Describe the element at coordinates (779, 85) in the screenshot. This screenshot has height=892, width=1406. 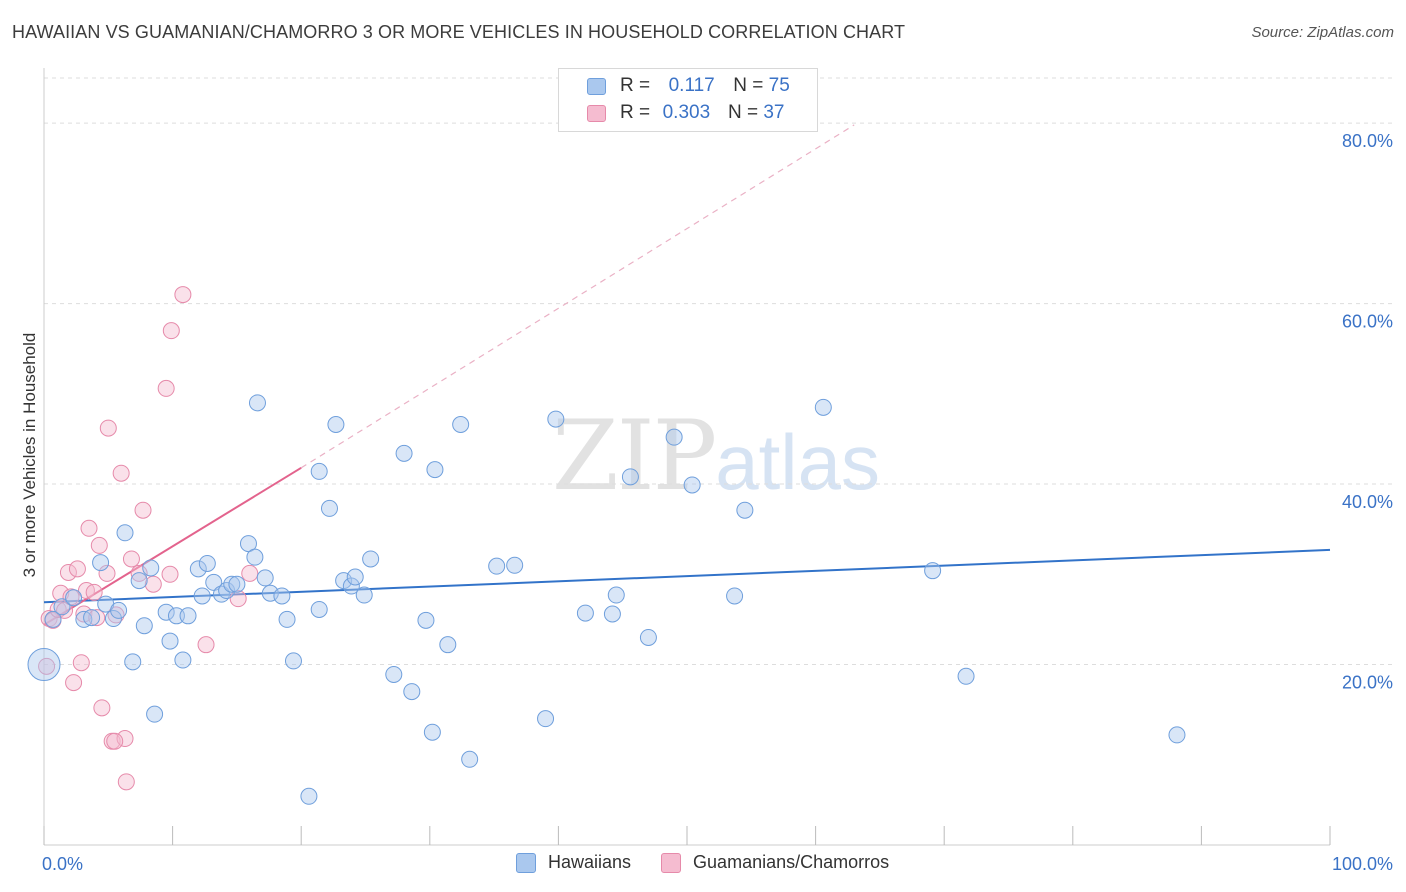
I see `legend-n-value: 75` at that location.